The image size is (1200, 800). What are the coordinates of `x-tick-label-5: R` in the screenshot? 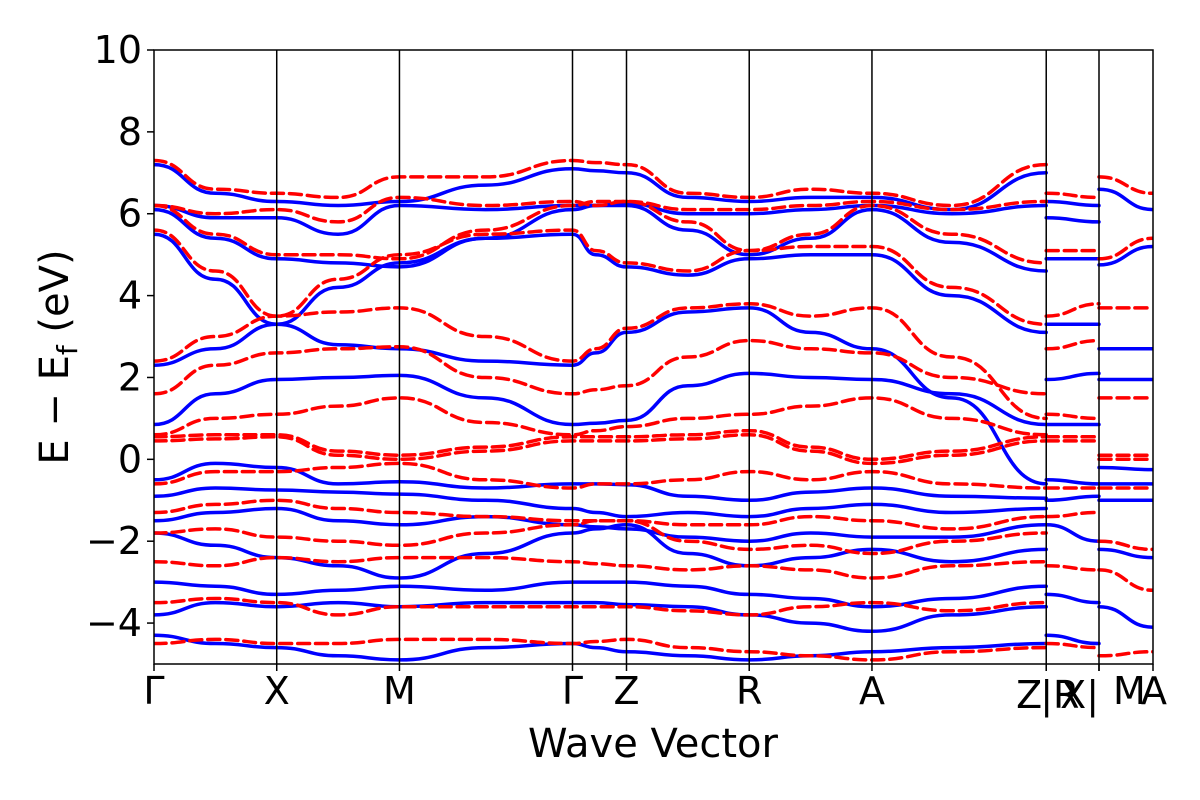 It's located at (749, 691).